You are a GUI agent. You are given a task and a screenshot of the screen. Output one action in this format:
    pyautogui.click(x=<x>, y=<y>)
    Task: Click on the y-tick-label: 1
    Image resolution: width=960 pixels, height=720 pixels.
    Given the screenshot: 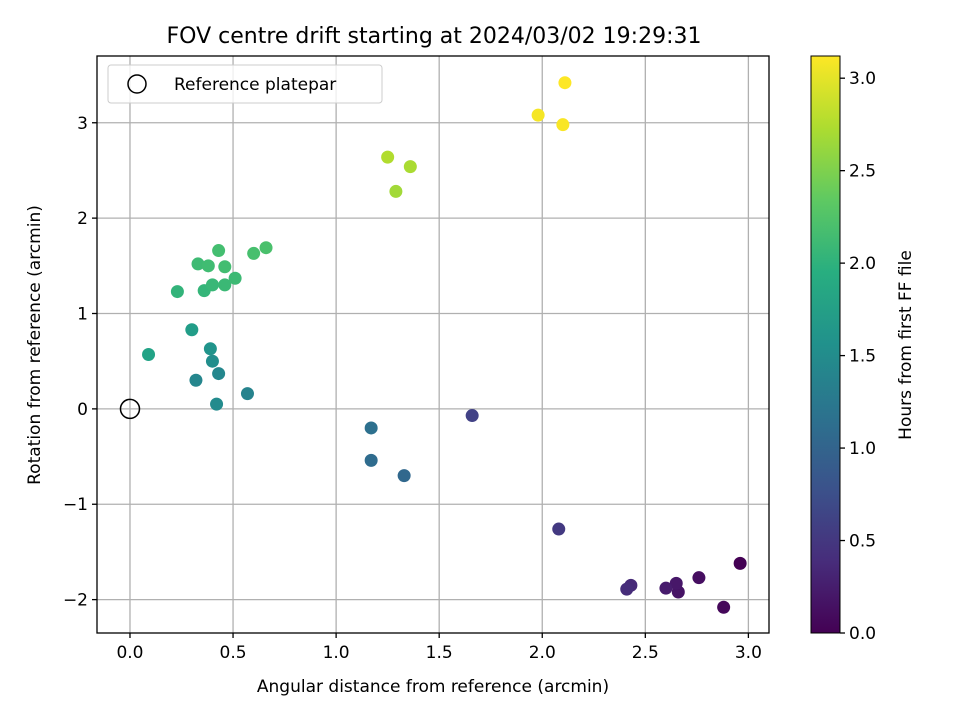 What is the action you would take?
    pyautogui.click(x=82, y=315)
    